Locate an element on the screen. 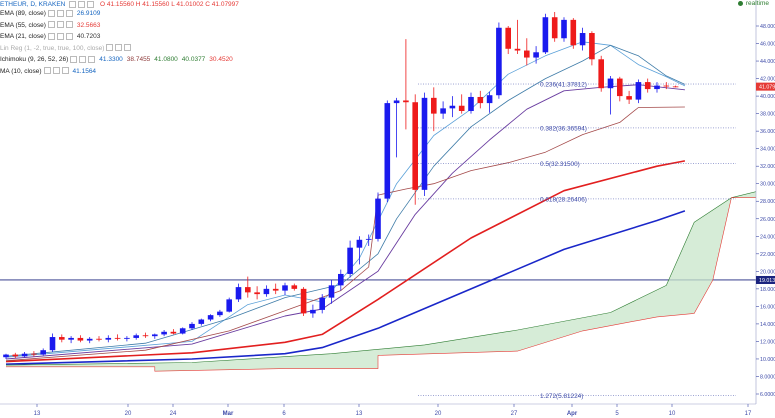 This screenshot has height=418, width=775. price-axis is located at coordinates (765, 209).